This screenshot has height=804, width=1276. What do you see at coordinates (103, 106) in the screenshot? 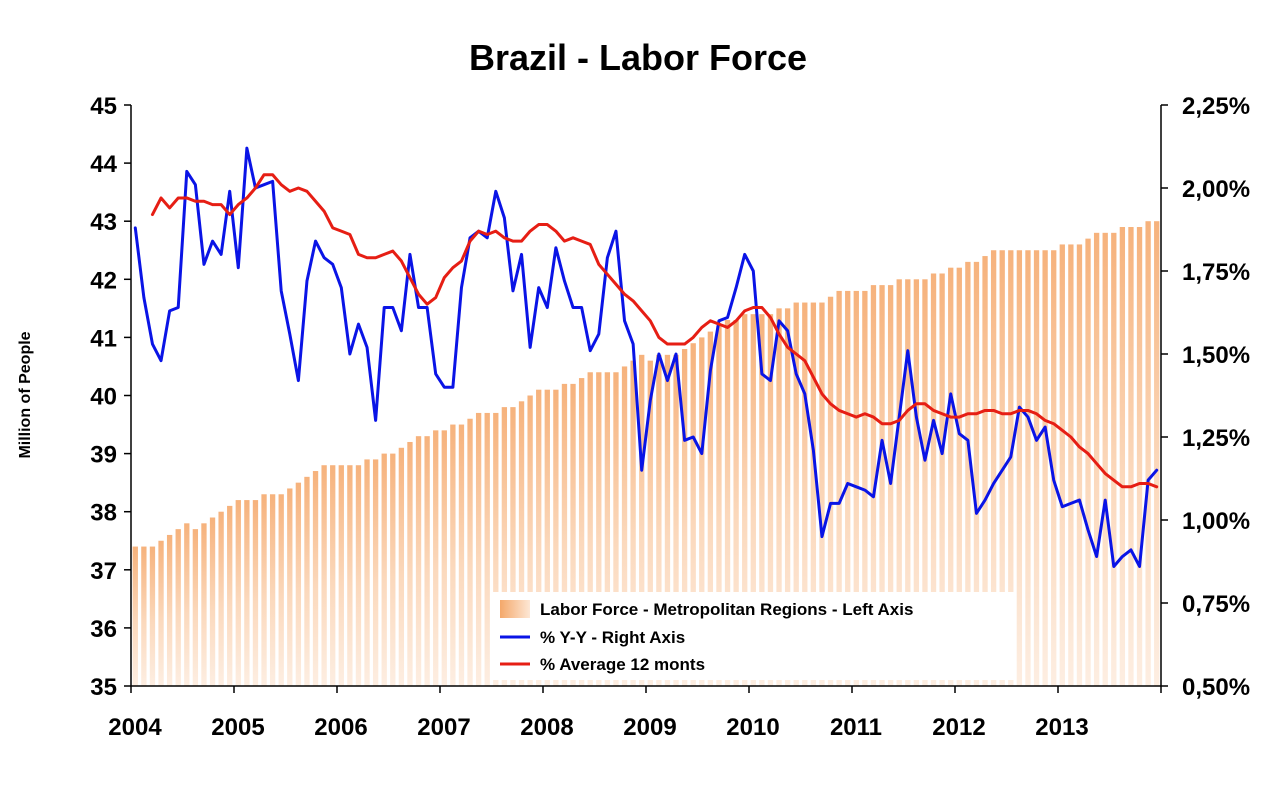
I see `left-tick-label: 45` at bounding box center [103, 106].